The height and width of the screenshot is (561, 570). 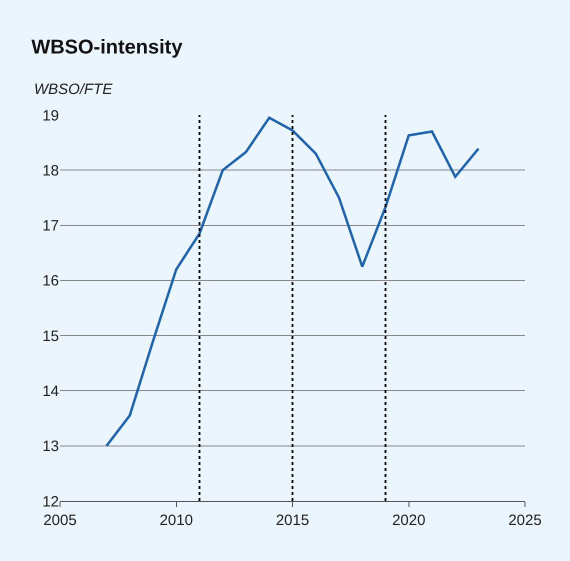 What do you see at coordinates (409, 520) in the screenshot?
I see `x-tick-label: 2020` at bounding box center [409, 520].